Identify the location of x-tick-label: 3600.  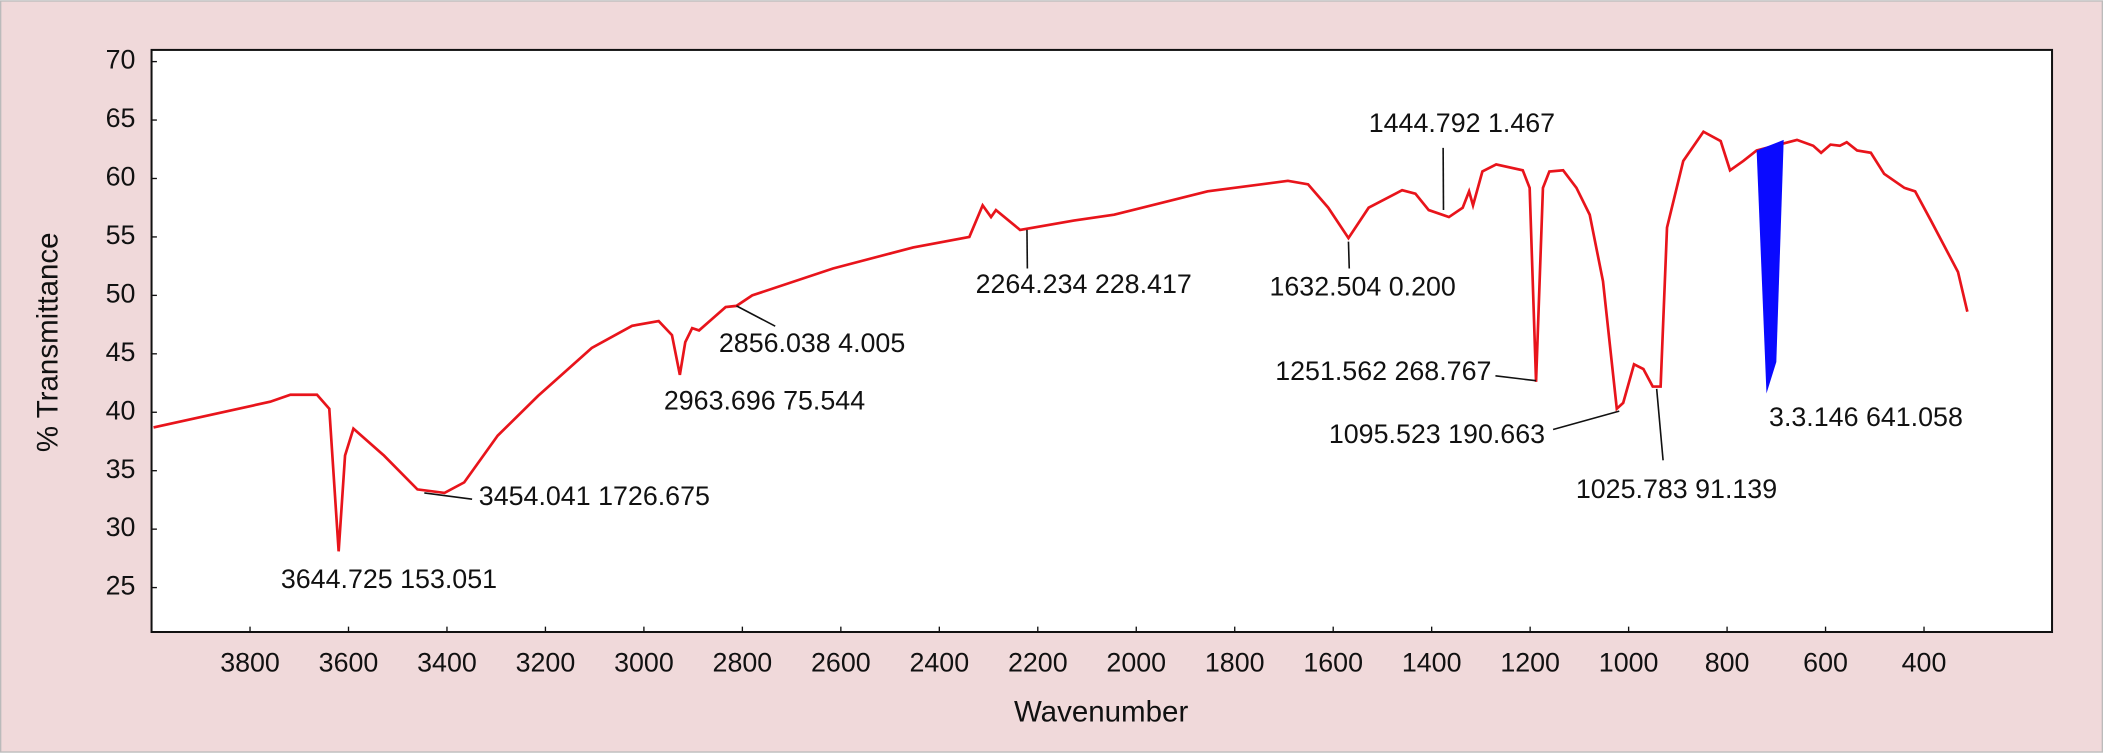
(349, 662).